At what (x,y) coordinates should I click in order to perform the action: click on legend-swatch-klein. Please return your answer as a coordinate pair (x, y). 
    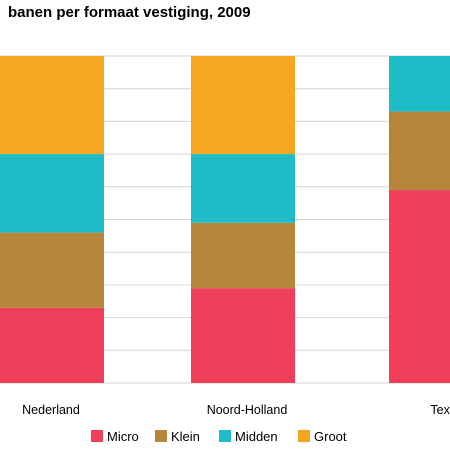
    Looking at the image, I should click on (161, 436).